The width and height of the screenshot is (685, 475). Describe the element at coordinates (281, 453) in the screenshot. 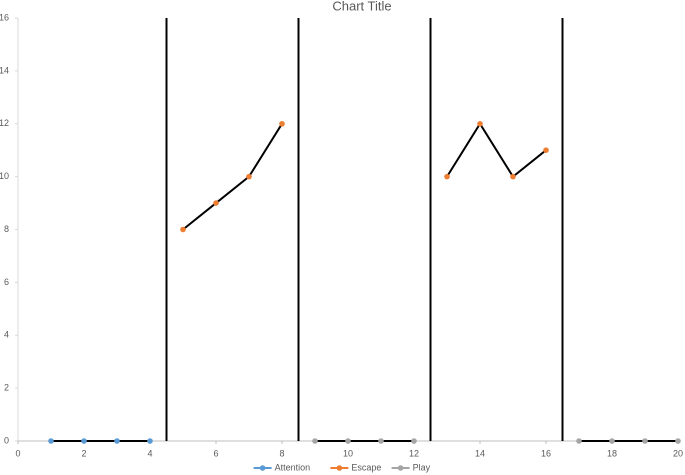

I see `x-tick-label: 8` at that location.